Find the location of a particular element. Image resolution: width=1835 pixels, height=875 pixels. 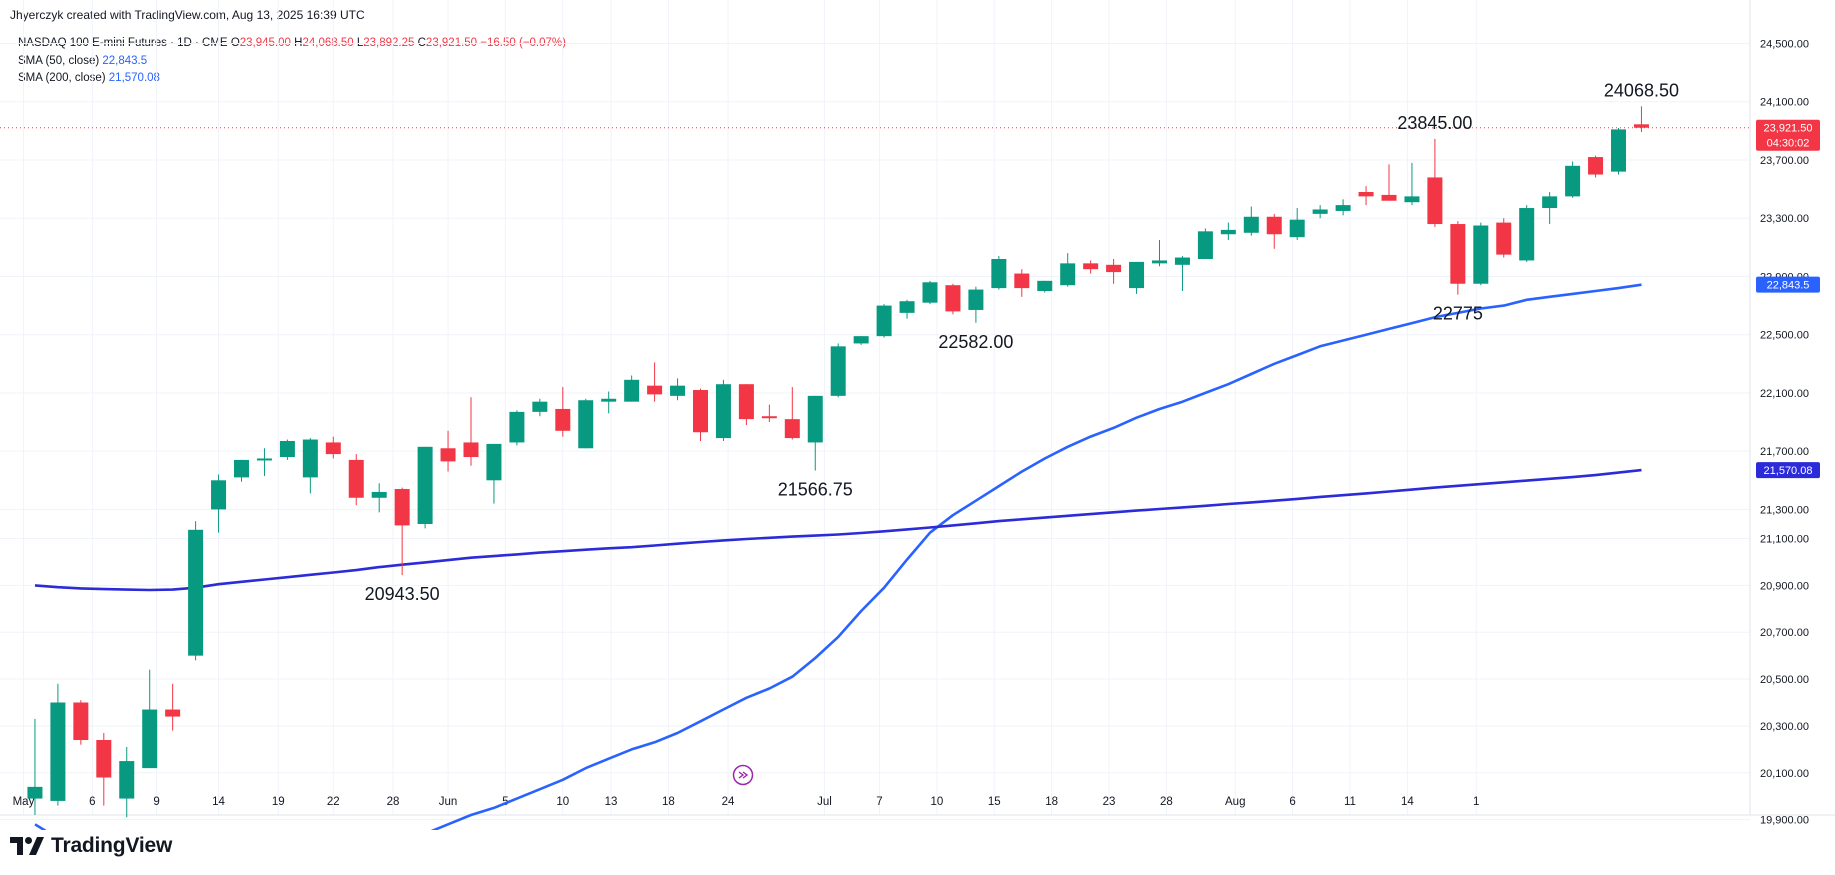

price-tick-label: 21,100.00 is located at coordinates (1784, 540).